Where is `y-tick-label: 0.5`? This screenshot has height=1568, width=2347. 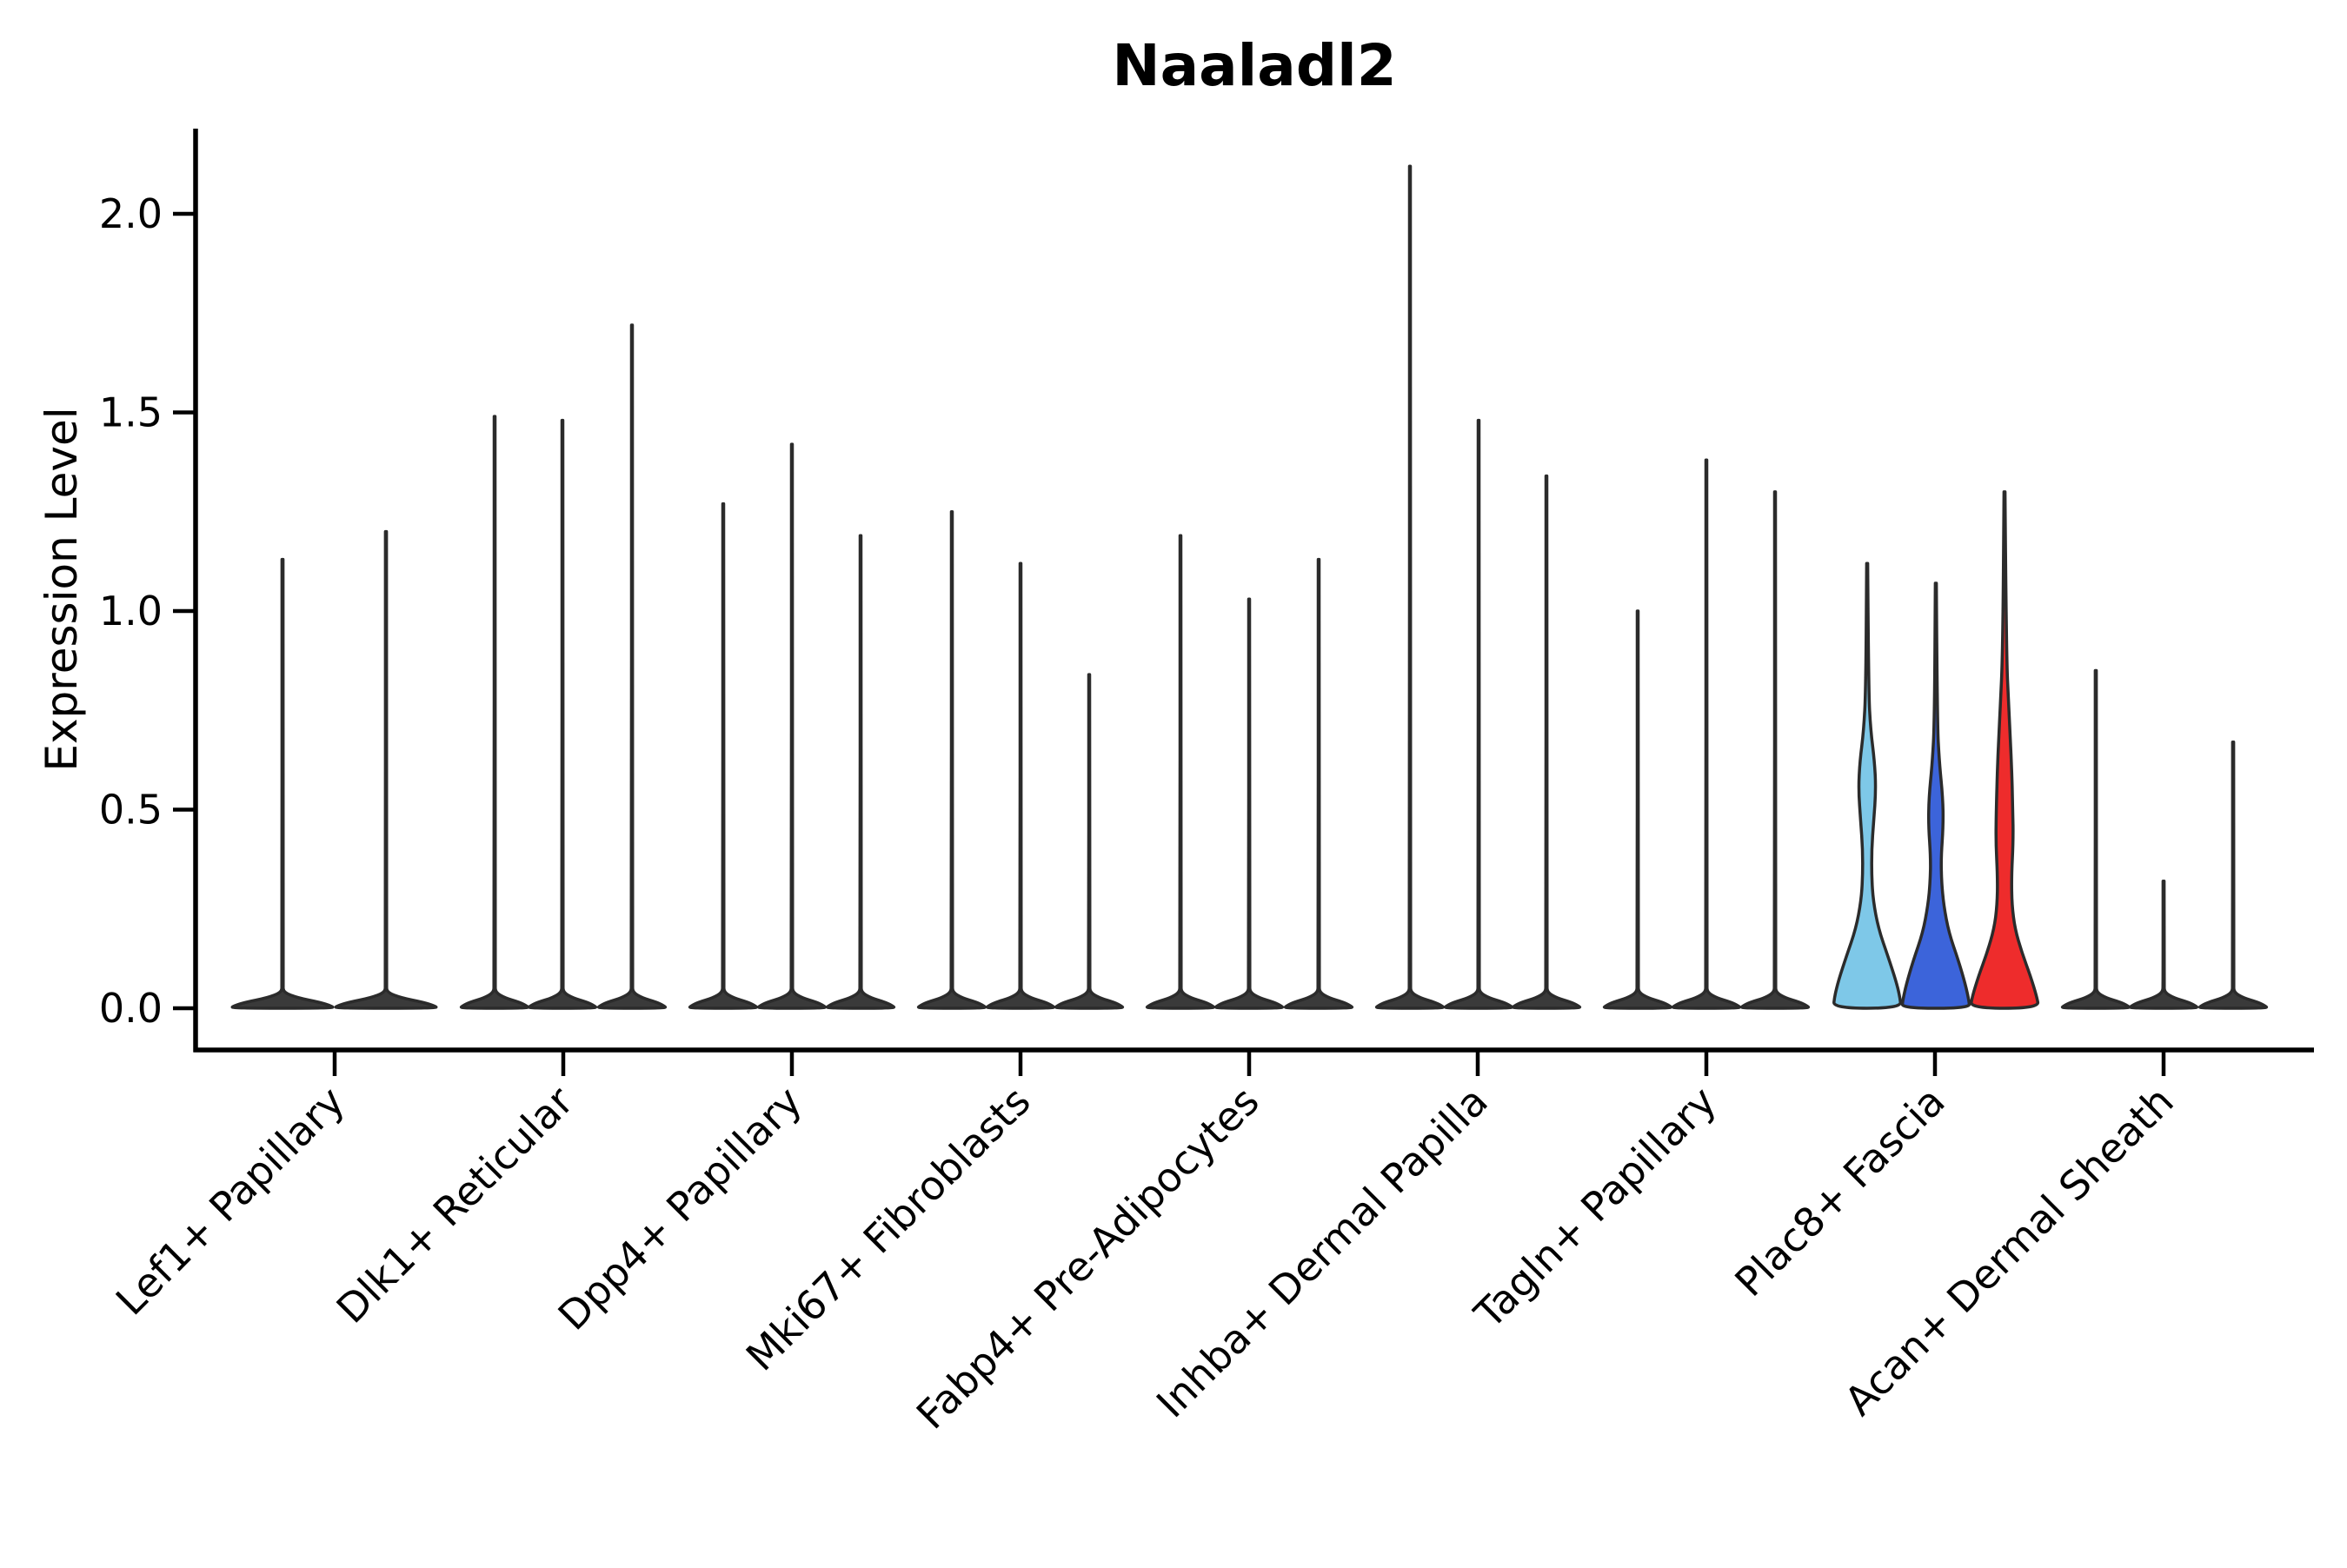 y-tick-label: 0.5 is located at coordinates (131, 810).